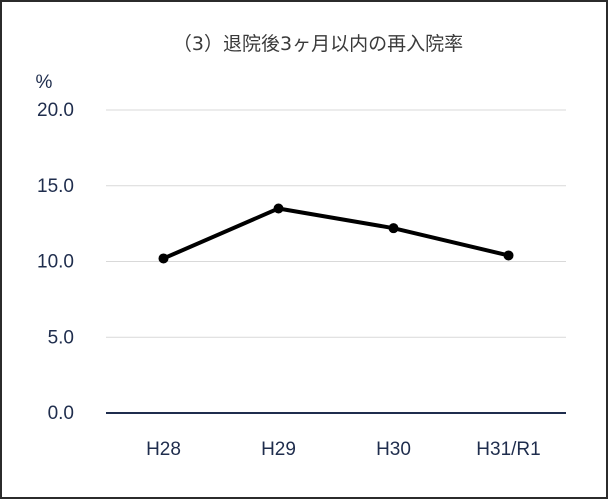 The height and width of the screenshot is (499, 608). I want to click on x-tick-label: H30, so click(393, 449).